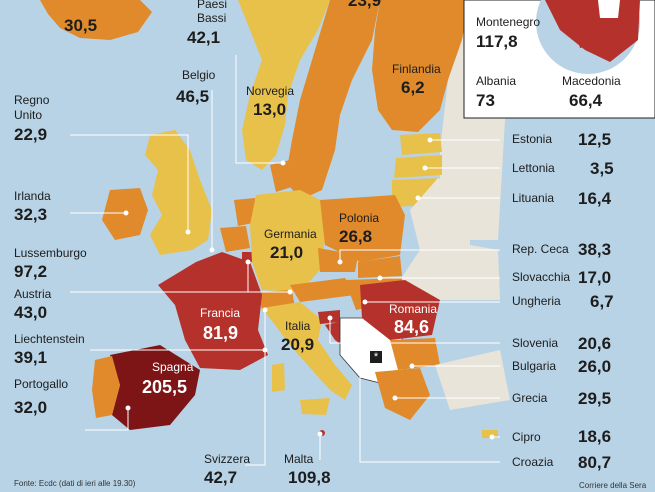 This screenshot has width=655, height=492. What do you see at coordinates (332, 100) in the screenshot?
I see `sweden-shape` at bounding box center [332, 100].